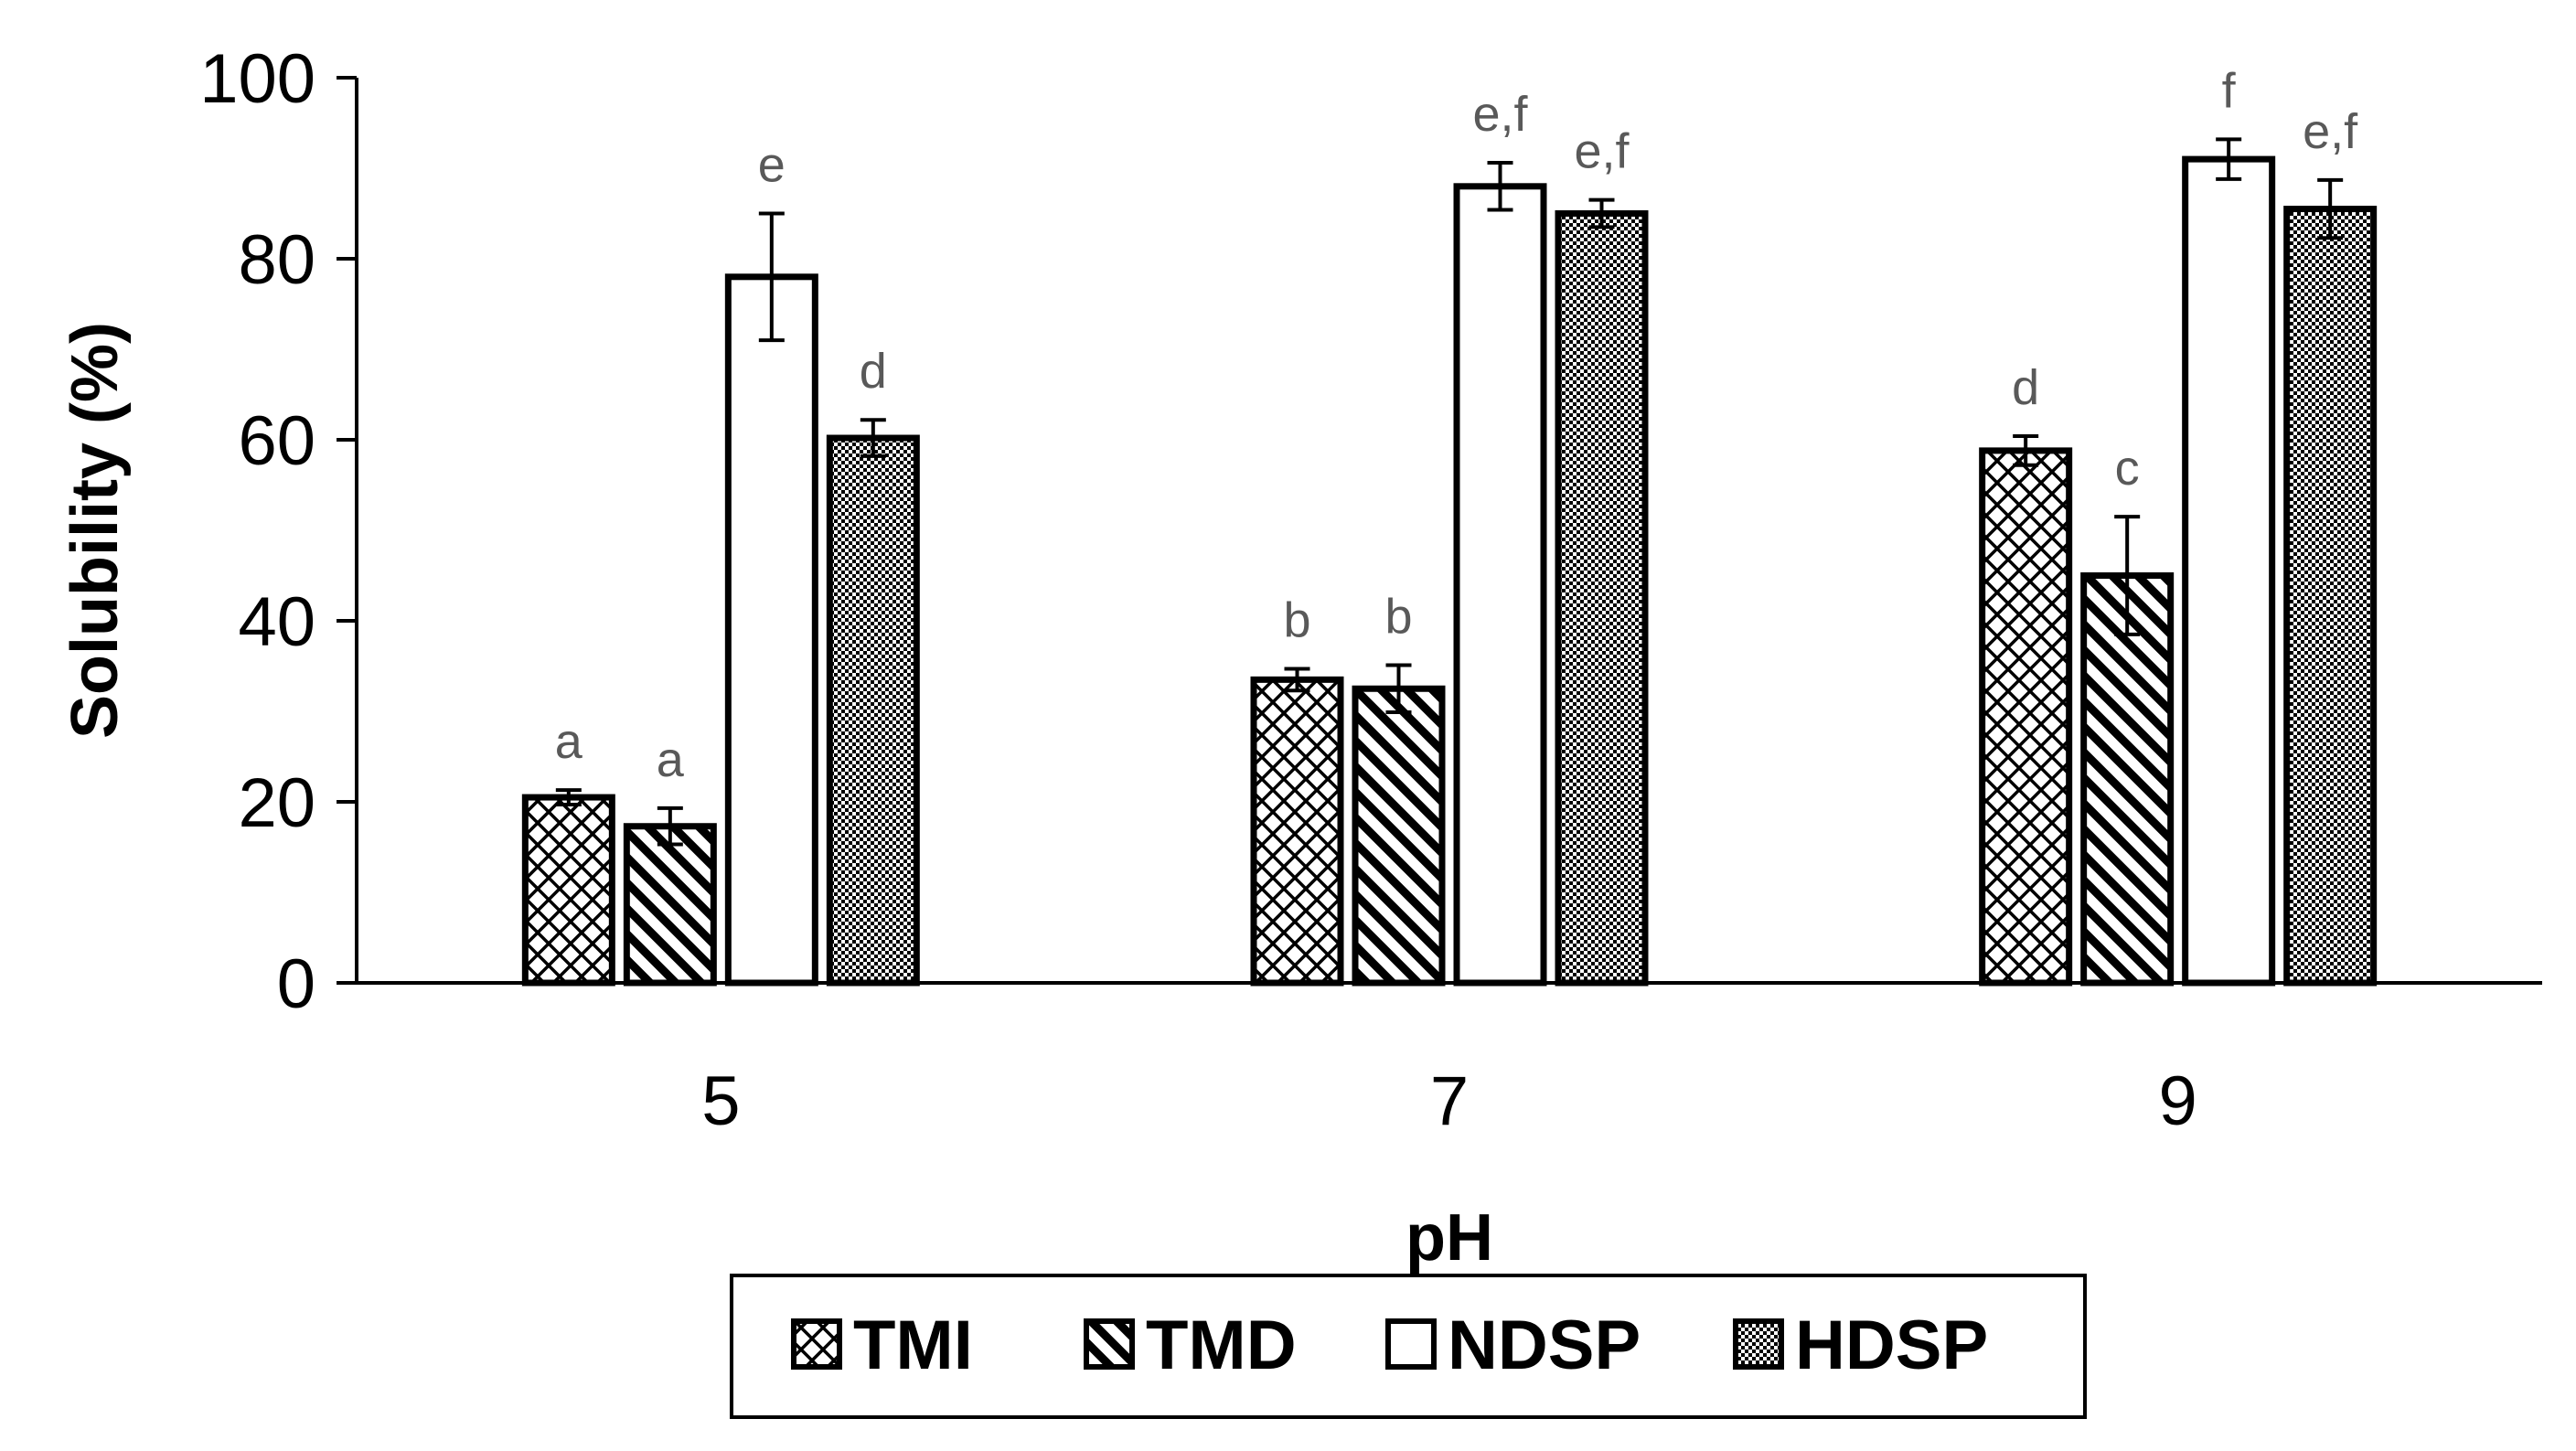 The width and height of the screenshot is (2576, 1451). I want to click on y-tick-label: 0, so click(296, 984).